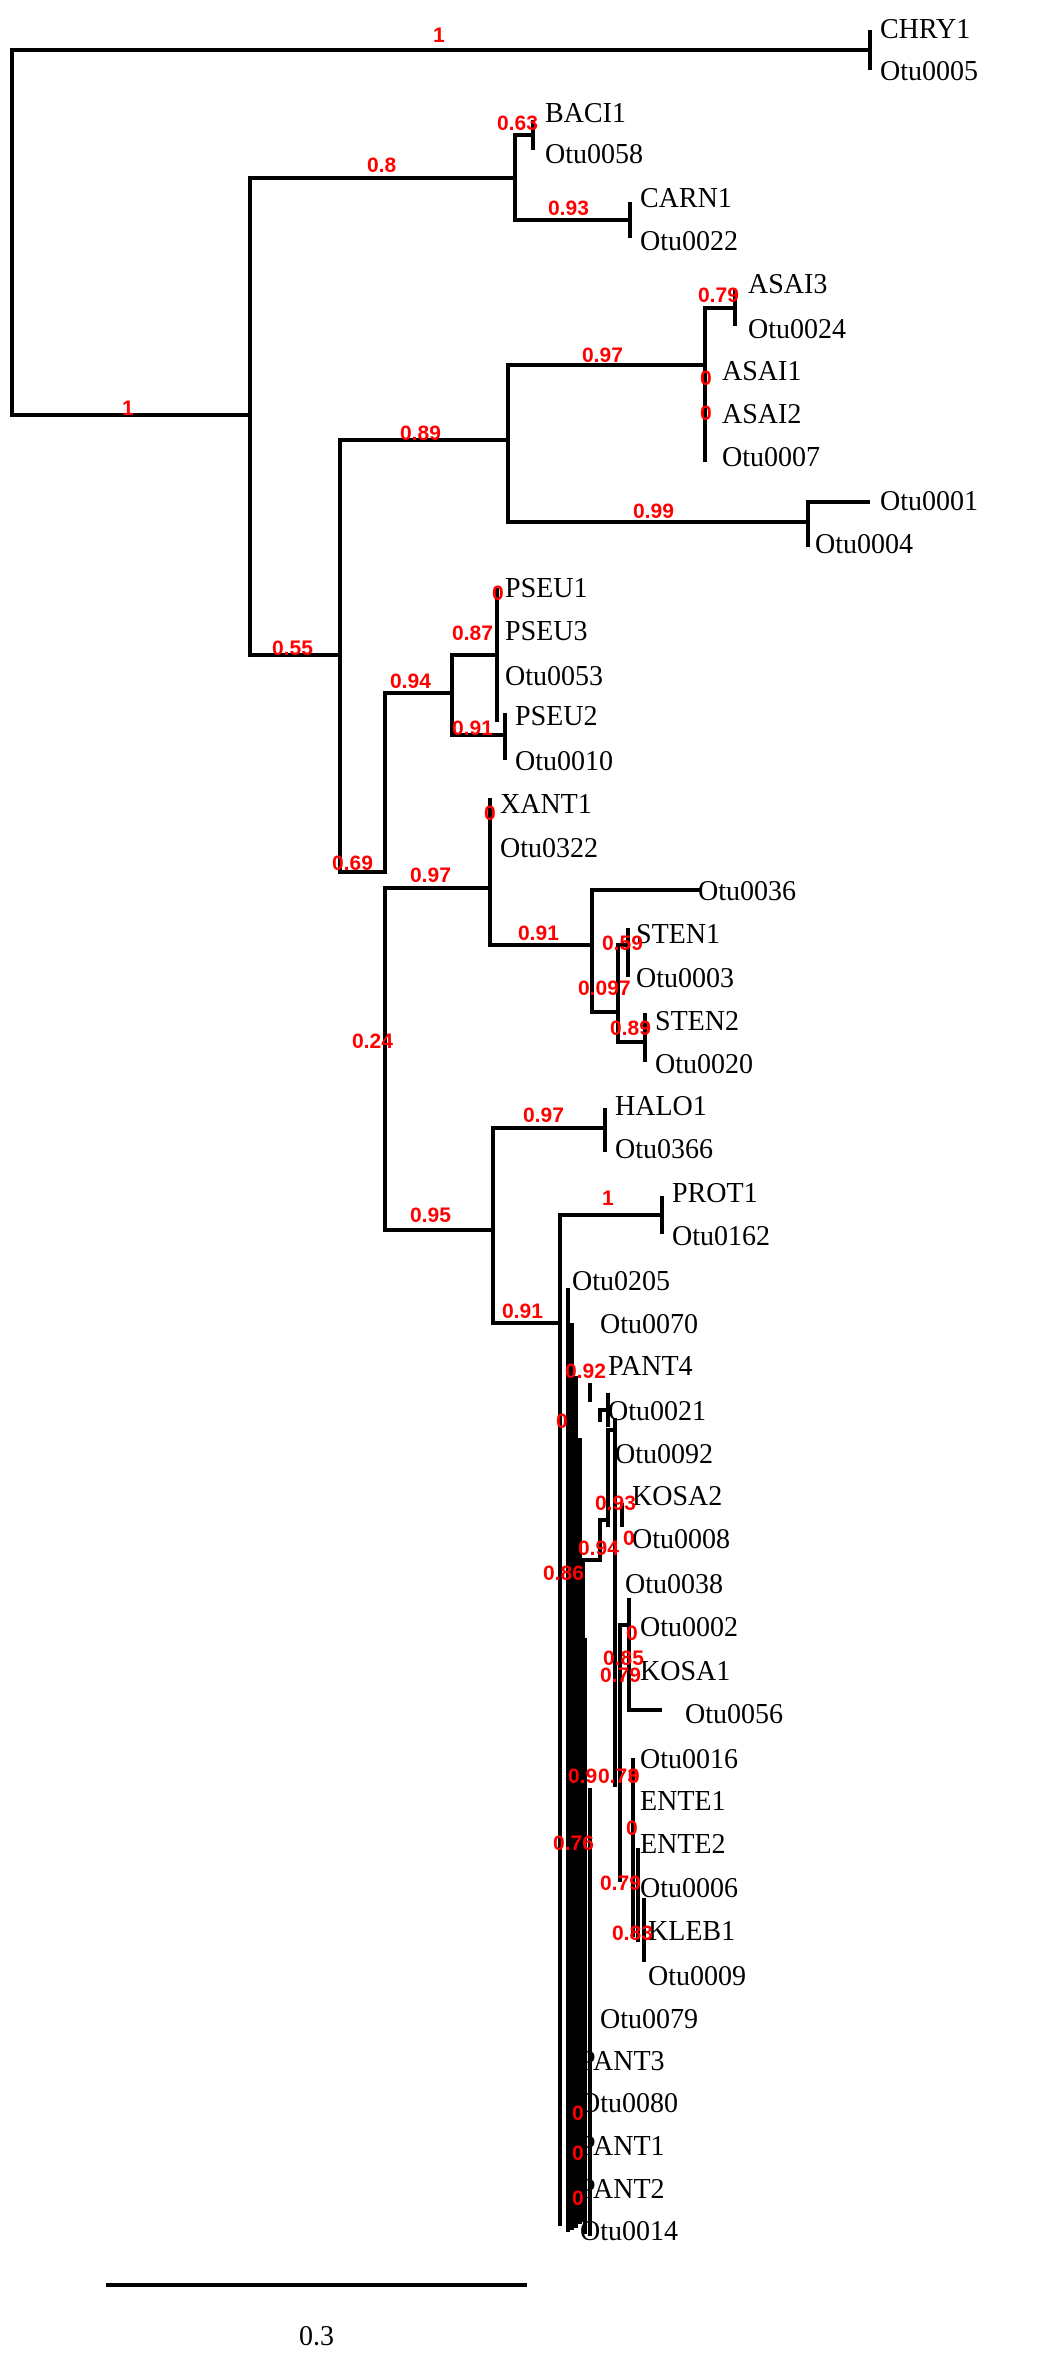 This screenshot has height=2361, width=1063. What do you see at coordinates (678, 934) in the screenshot?
I see `tip-label: STEN1` at bounding box center [678, 934].